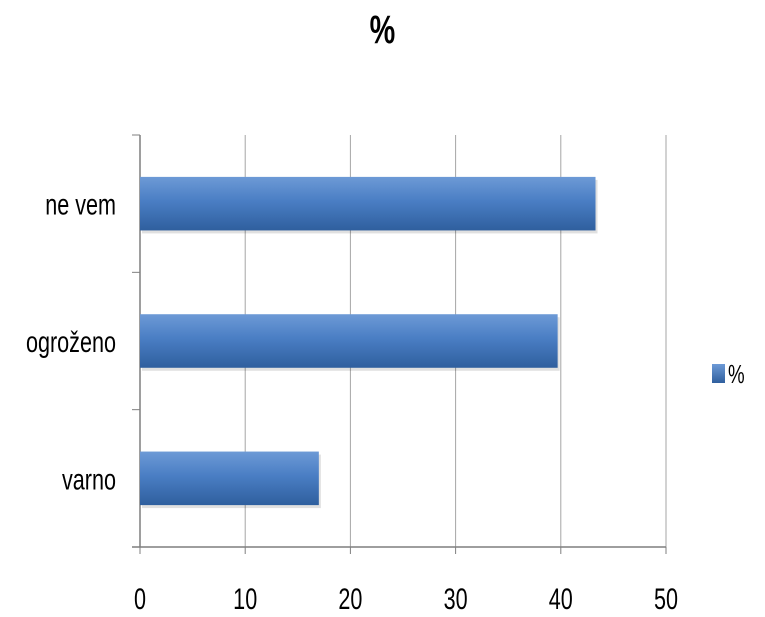 The image size is (765, 617). I want to click on legend-swatch, so click(718, 373).